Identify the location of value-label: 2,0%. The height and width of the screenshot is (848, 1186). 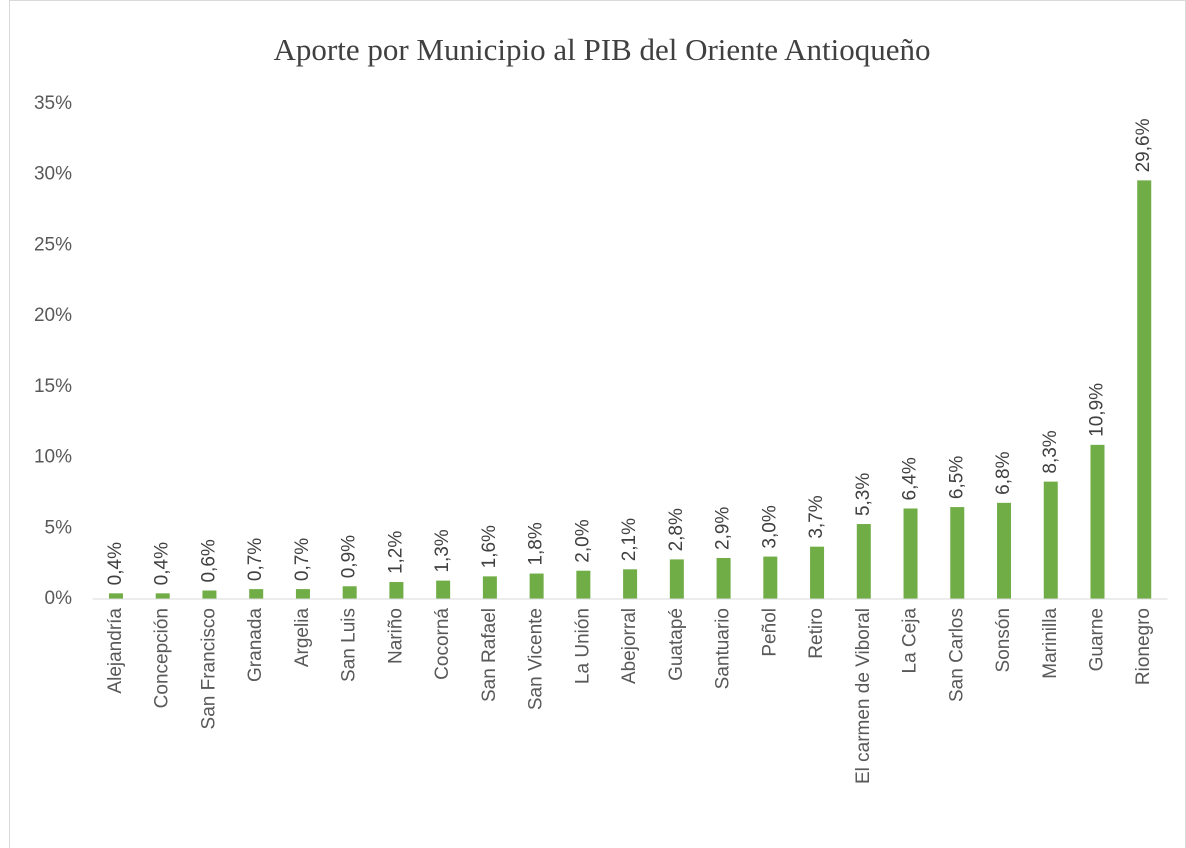
(582, 540).